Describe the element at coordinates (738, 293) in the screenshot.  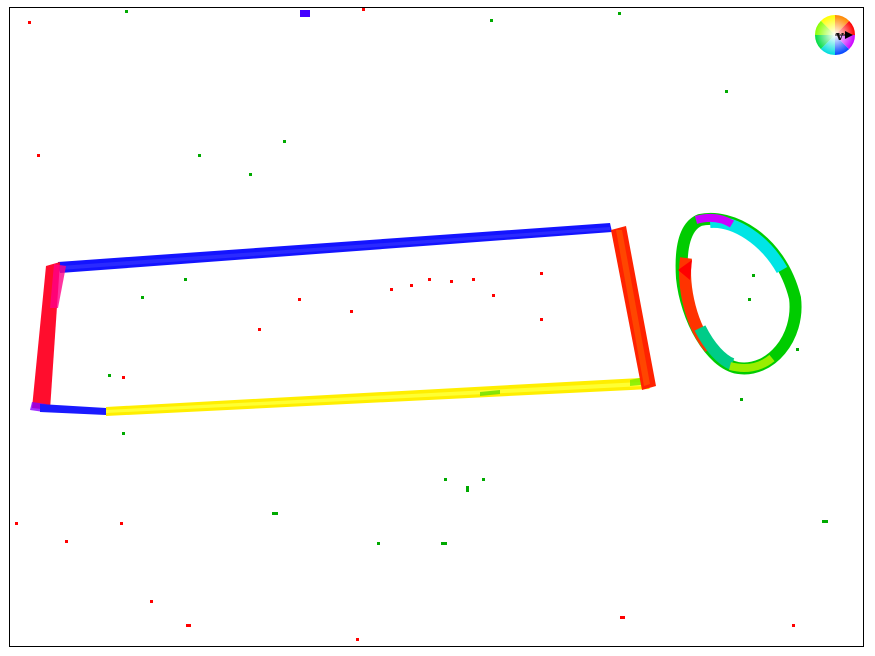
I see `ellipse-object` at that location.